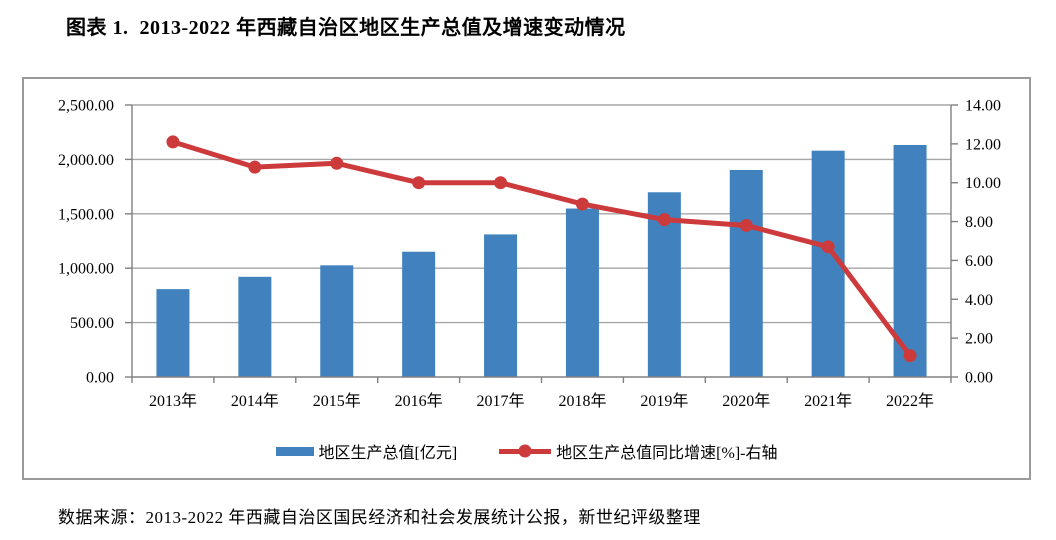 This screenshot has width=1056, height=540. What do you see at coordinates (419, 183) in the screenshot?
I see `growth-point-2016年` at bounding box center [419, 183].